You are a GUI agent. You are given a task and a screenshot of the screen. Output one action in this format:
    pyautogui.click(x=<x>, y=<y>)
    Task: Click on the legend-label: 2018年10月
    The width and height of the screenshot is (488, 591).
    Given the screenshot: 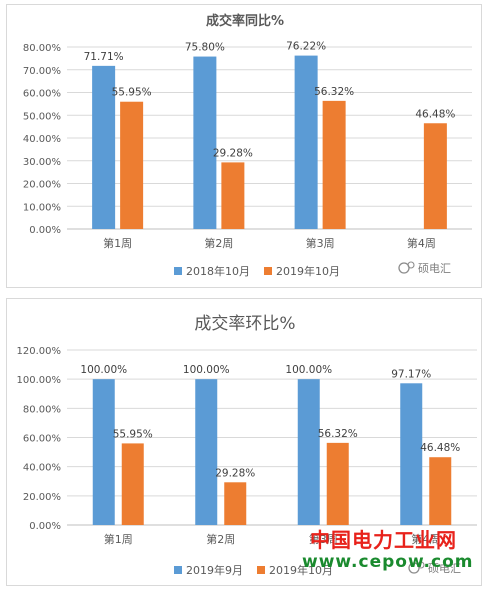 What is the action you would take?
    pyautogui.click(x=218, y=271)
    